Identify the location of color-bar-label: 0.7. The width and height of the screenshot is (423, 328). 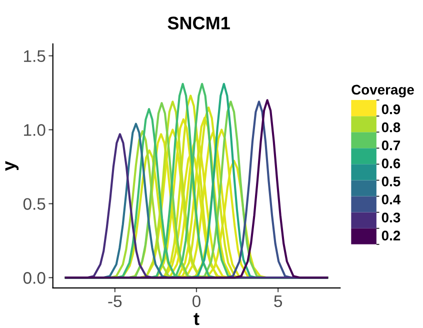
(391, 145).